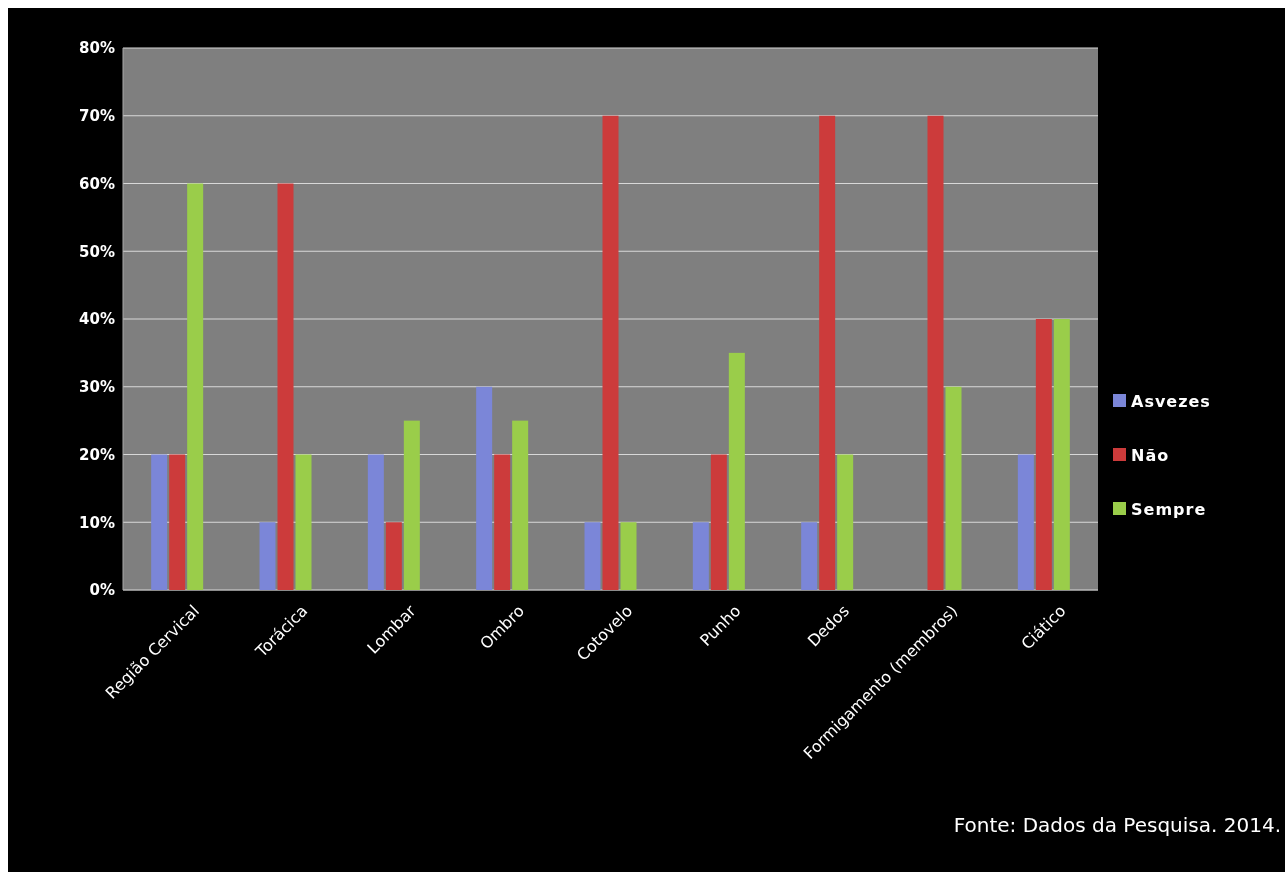 This screenshot has width=1285, height=872. What do you see at coordinates (97, 522) in the screenshot?
I see `y-tick-label: 10%` at bounding box center [97, 522].